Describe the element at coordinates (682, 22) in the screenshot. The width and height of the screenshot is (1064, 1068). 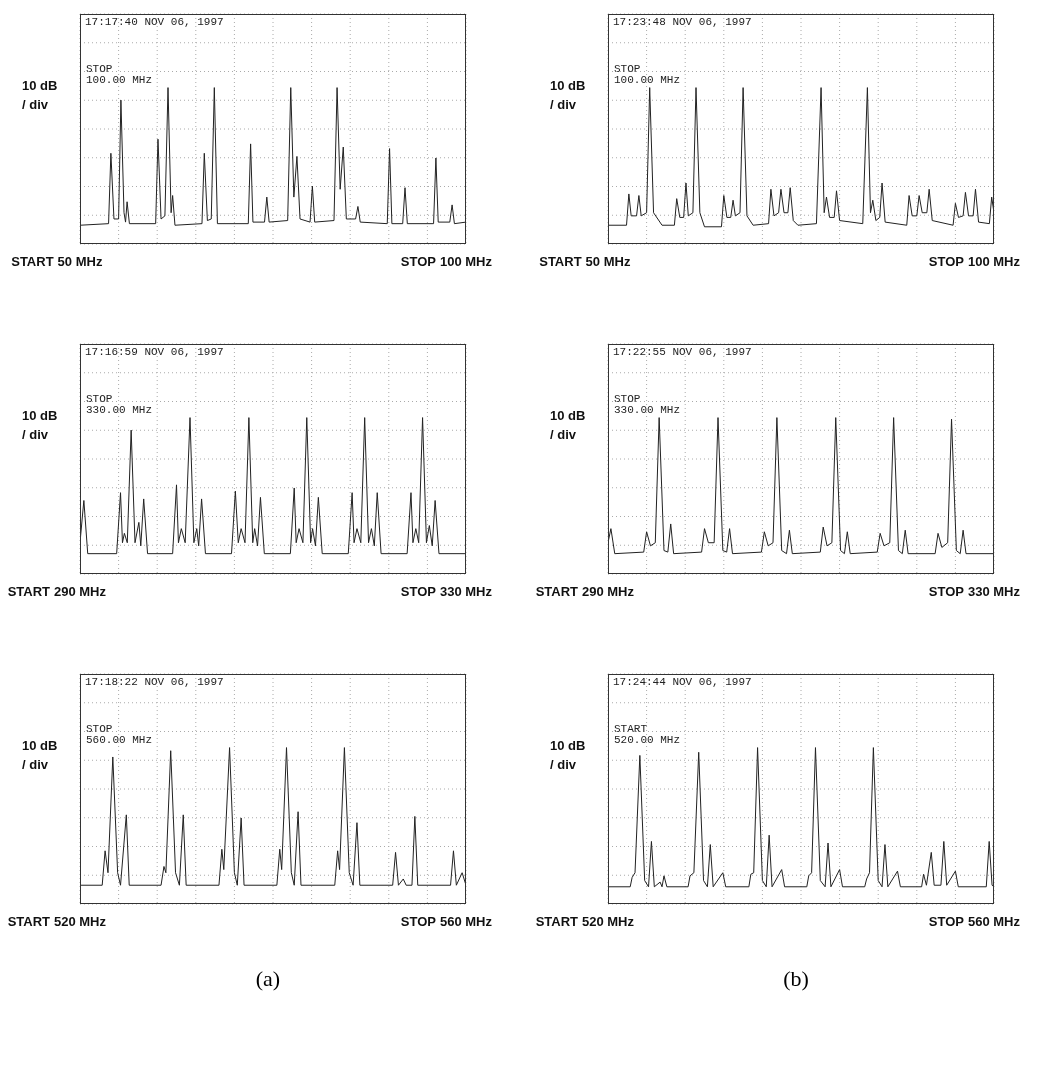
I see `text: 17:23:48 NOV 06, 1997` at that location.